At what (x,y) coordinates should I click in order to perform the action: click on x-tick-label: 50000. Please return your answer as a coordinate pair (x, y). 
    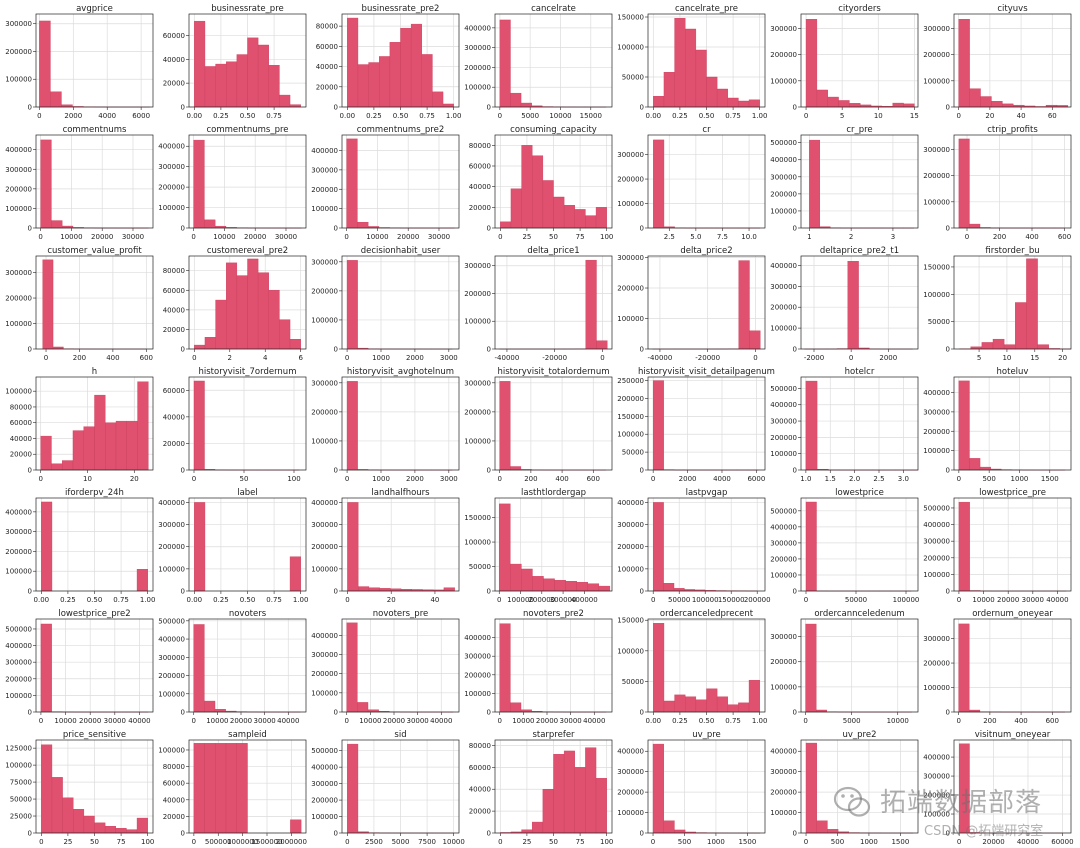
    Looking at the image, I should click on (679, 600).